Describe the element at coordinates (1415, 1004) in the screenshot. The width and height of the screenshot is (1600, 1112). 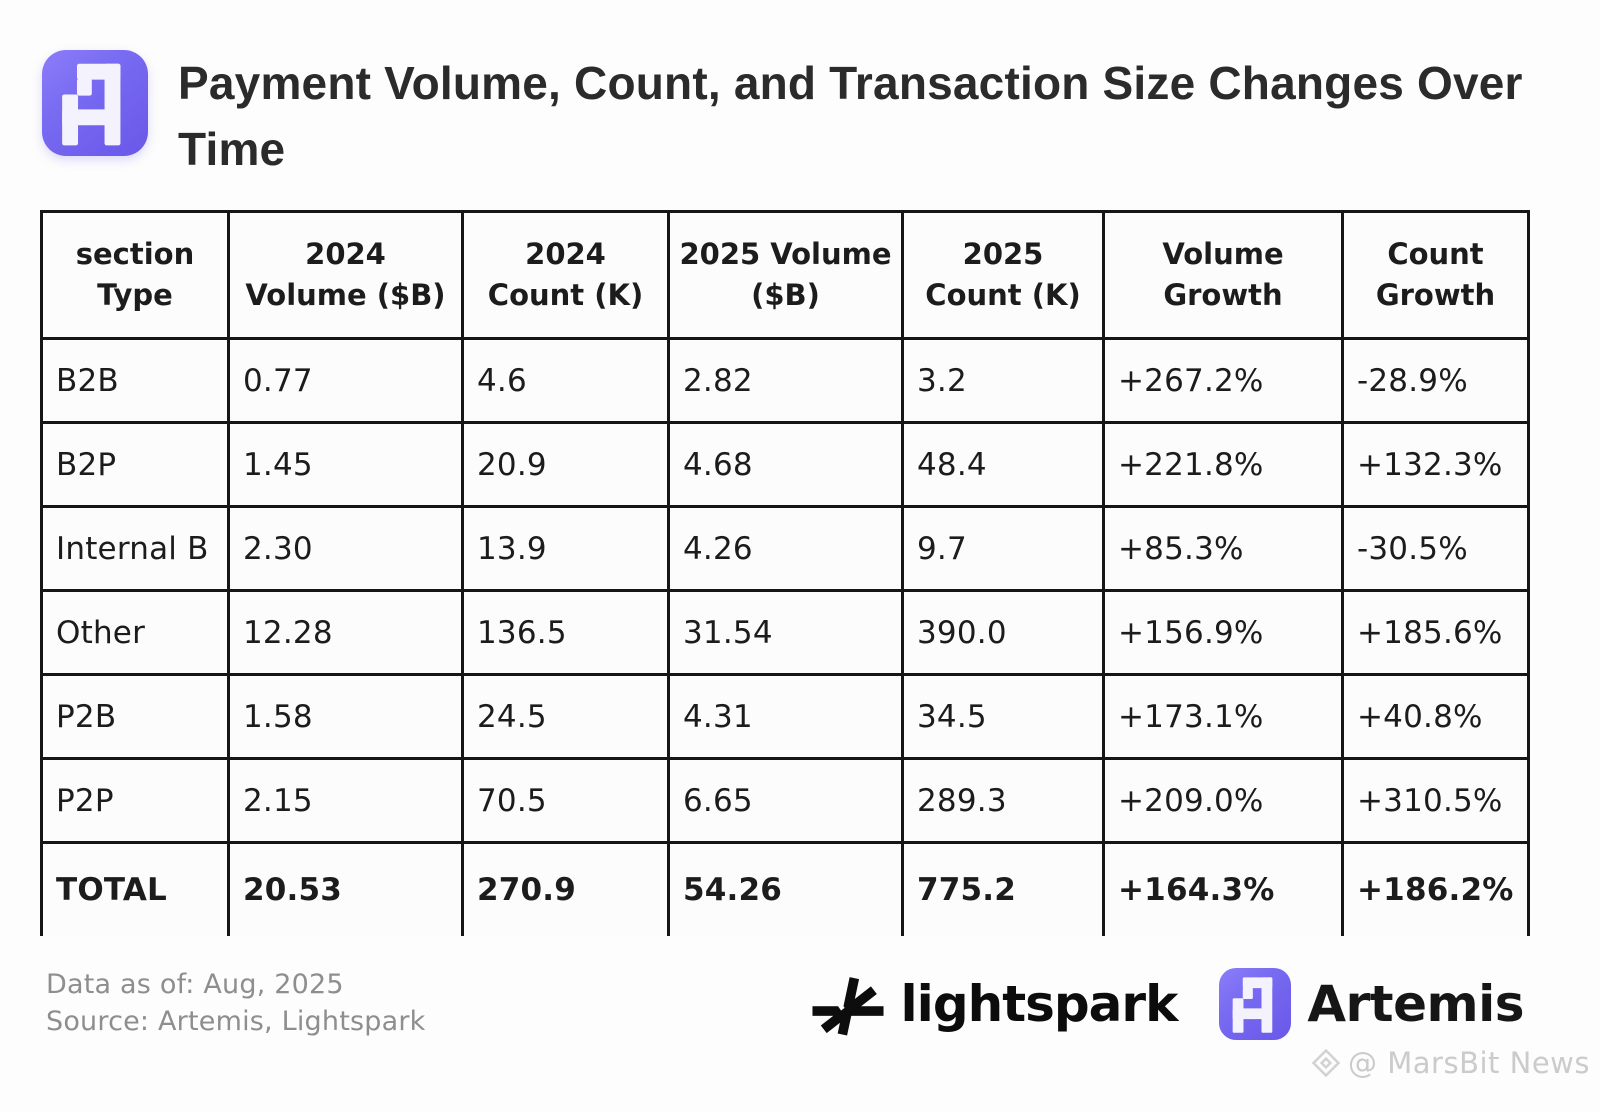
I see `artemis-wordmark: Artemis` at that location.